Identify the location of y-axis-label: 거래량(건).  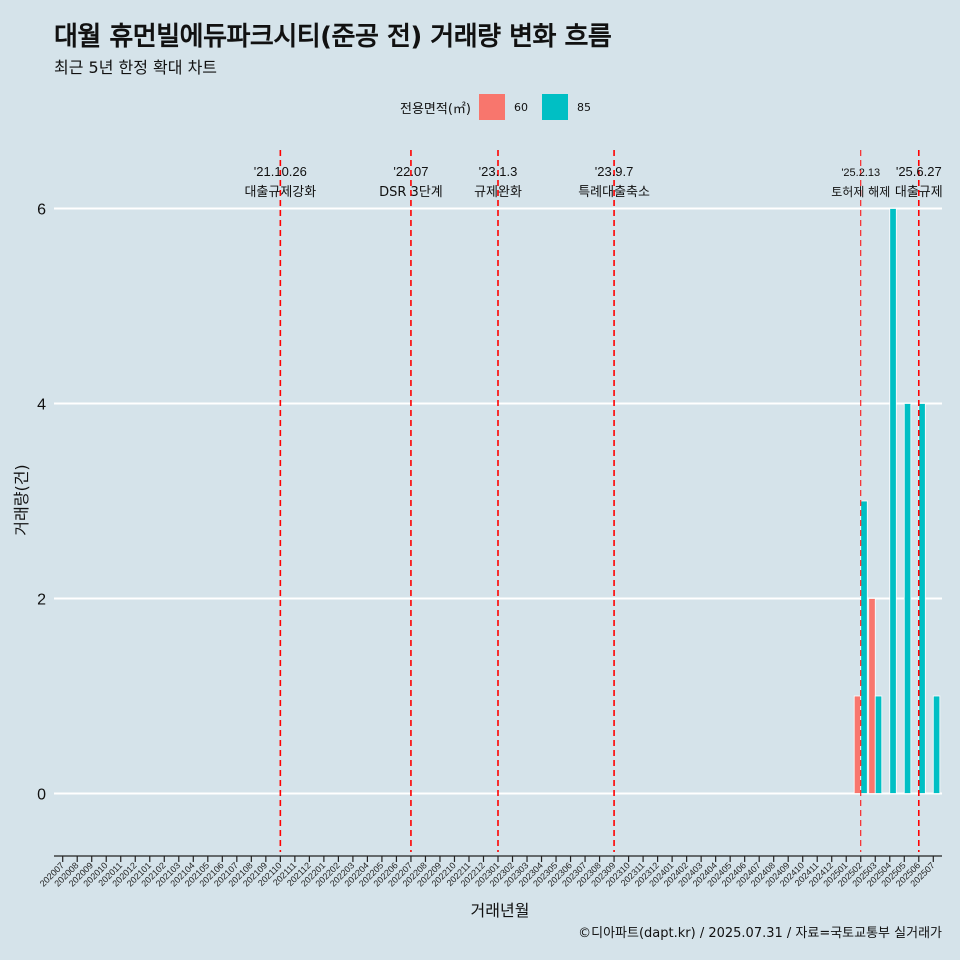
(21, 500).